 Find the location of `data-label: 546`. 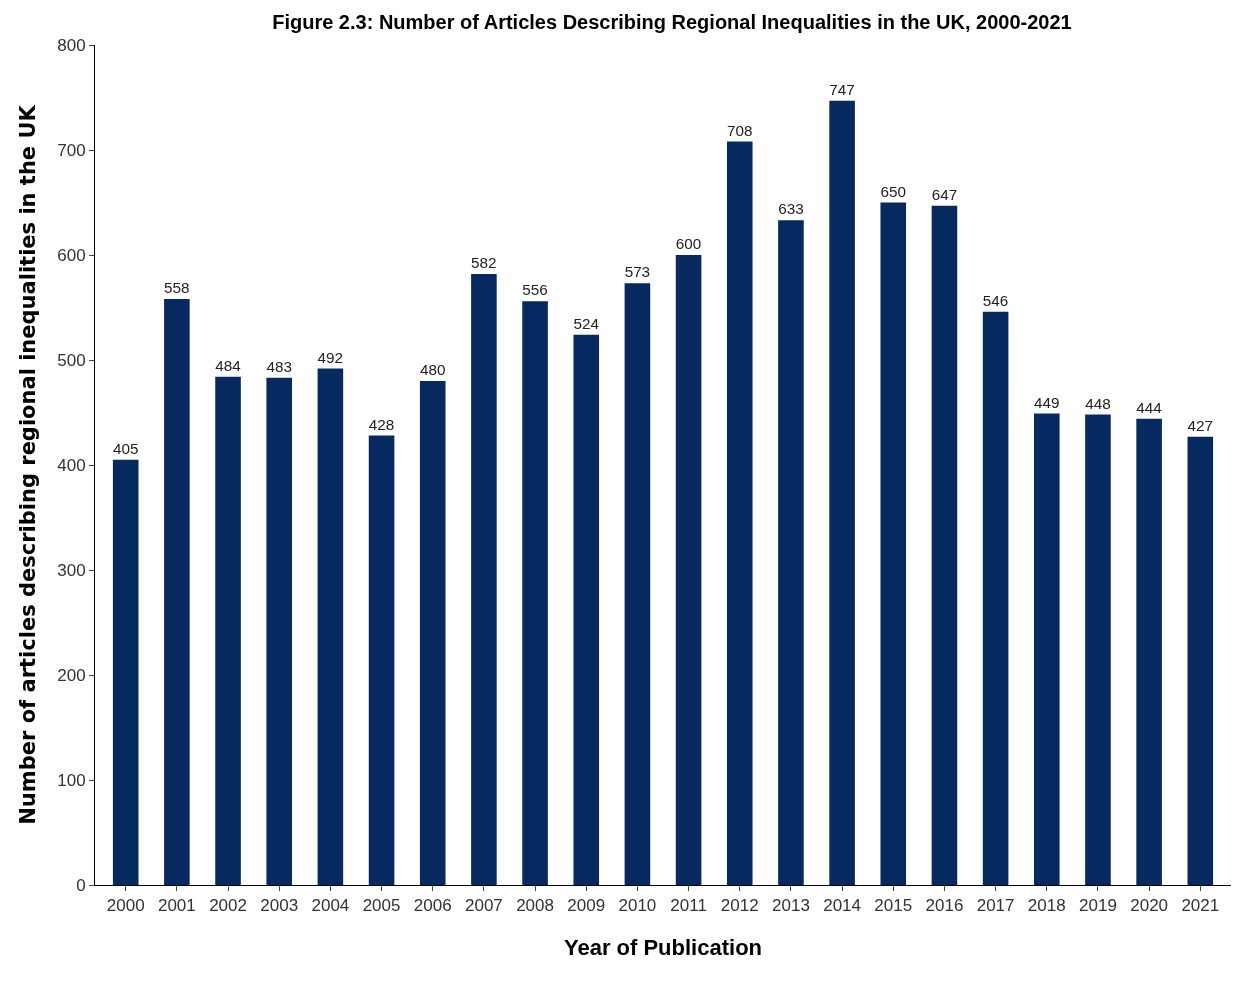

data-label: 546 is located at coordinates (995, 300).